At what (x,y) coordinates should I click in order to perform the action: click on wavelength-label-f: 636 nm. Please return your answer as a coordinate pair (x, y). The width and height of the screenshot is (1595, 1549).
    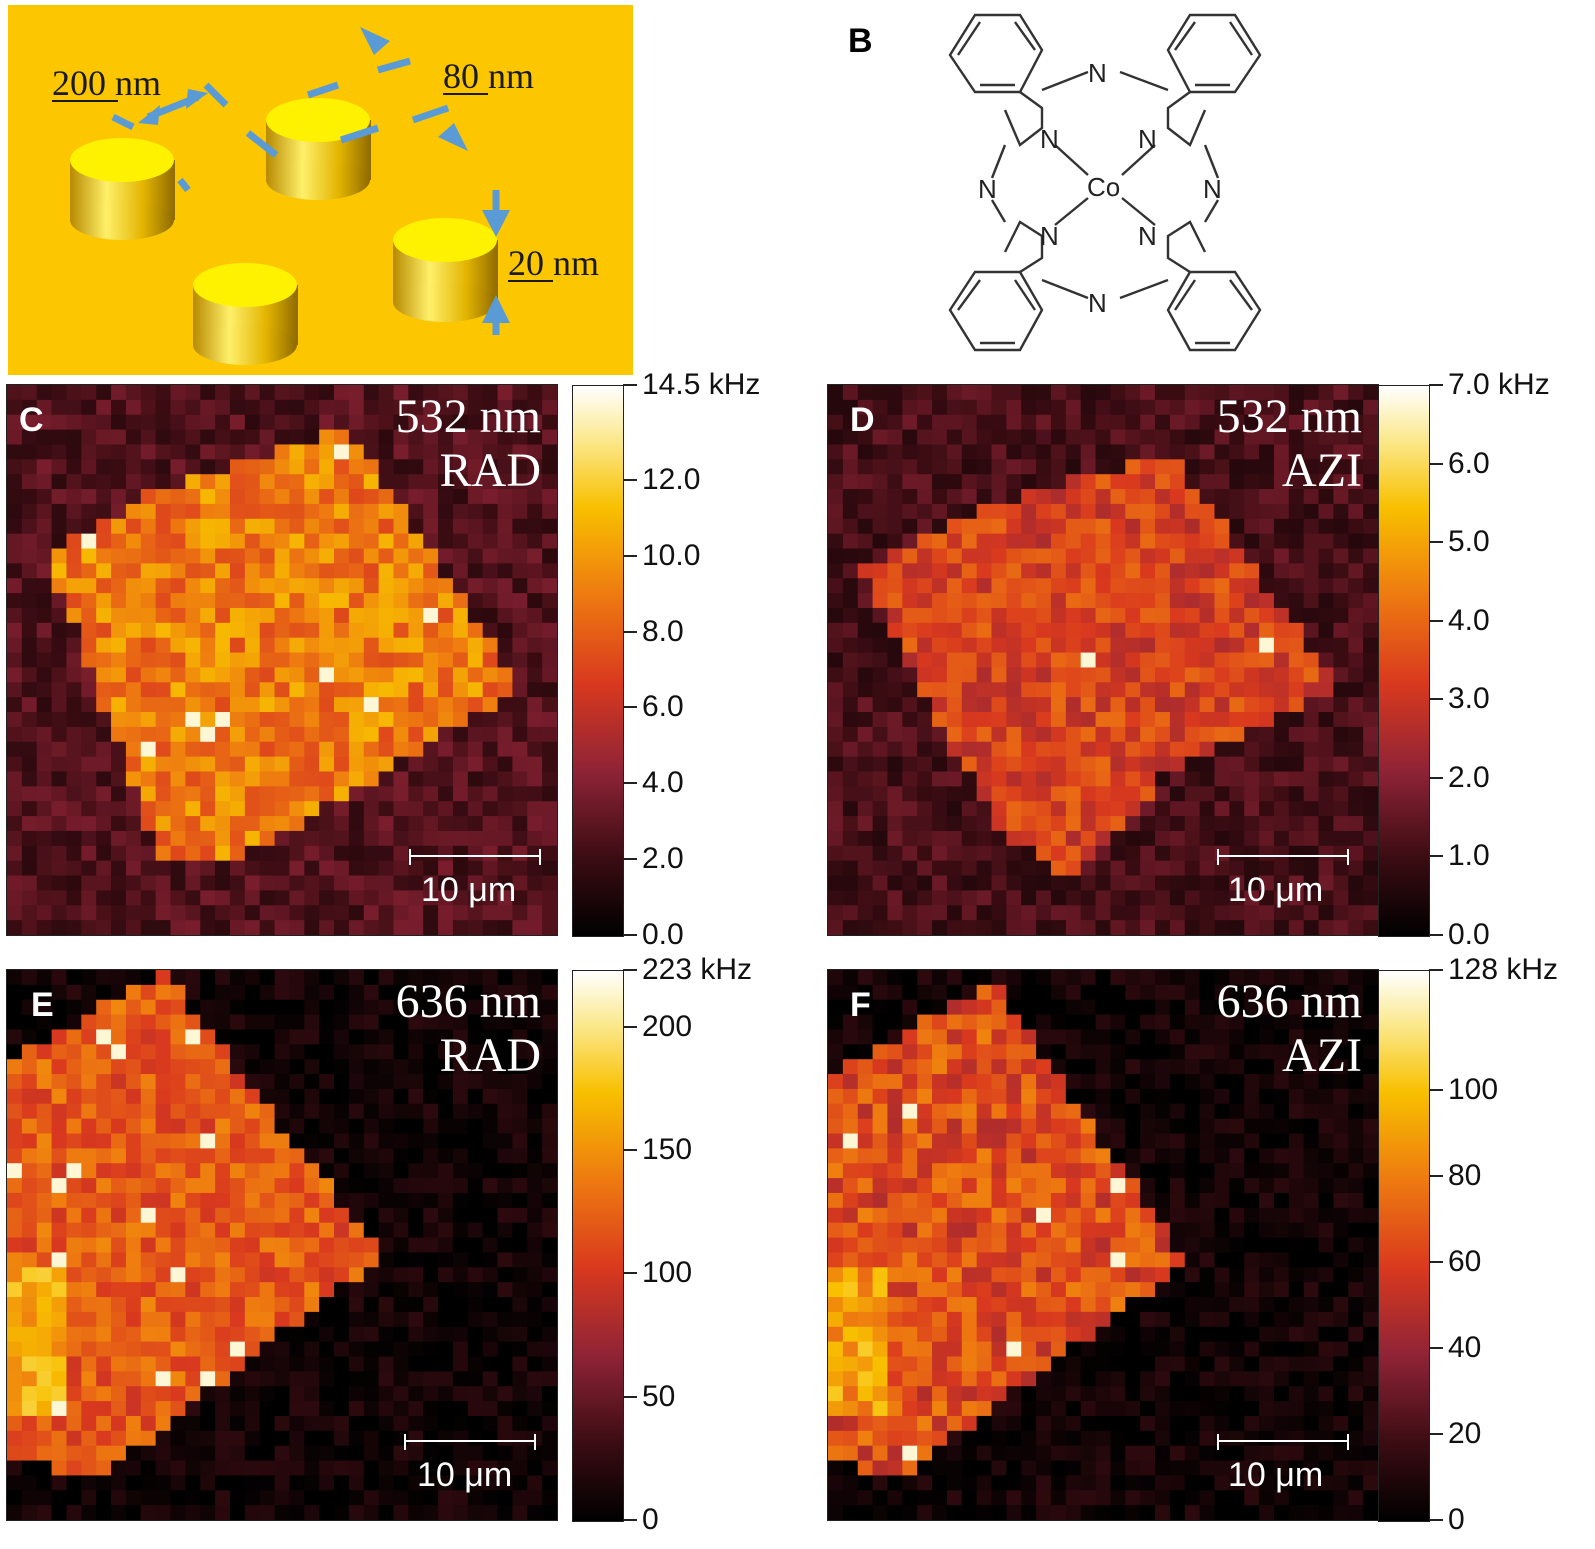
    Looking at the image, I should click on (1289, 1001).